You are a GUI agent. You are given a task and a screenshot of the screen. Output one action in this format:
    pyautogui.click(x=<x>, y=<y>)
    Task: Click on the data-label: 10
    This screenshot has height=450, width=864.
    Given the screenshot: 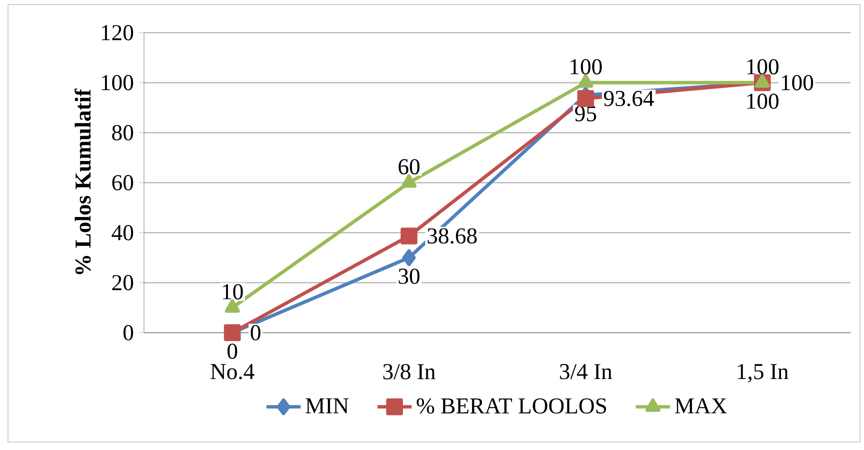 What is the action you would take?
    pyautogui.click(x=232, y=292)
    